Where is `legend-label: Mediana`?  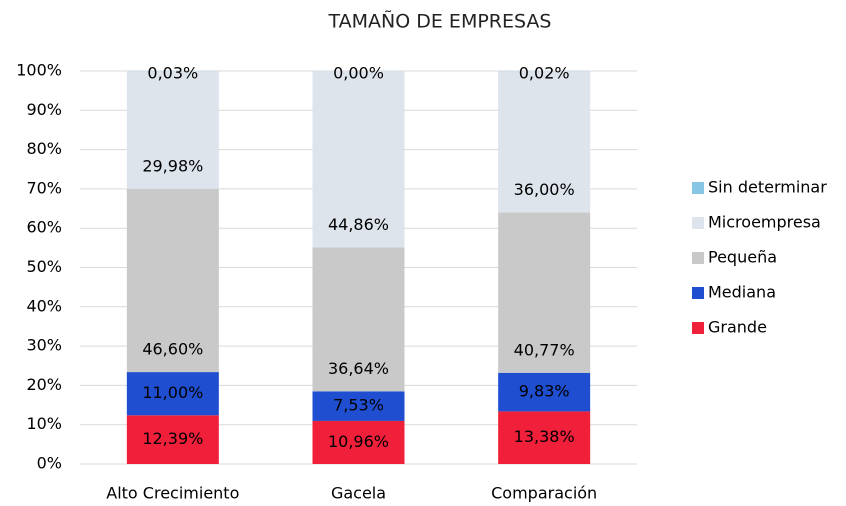 legend-label: Mediana is located at coordinates (742, 292).